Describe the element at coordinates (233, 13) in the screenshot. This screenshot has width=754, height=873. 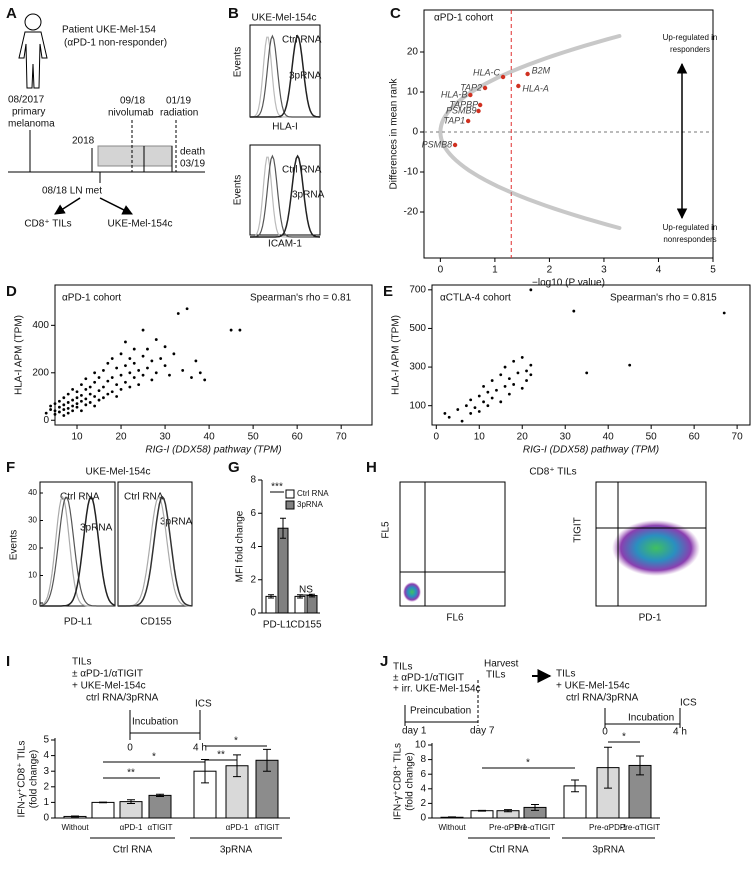
I see `panel-label: B` at that location.